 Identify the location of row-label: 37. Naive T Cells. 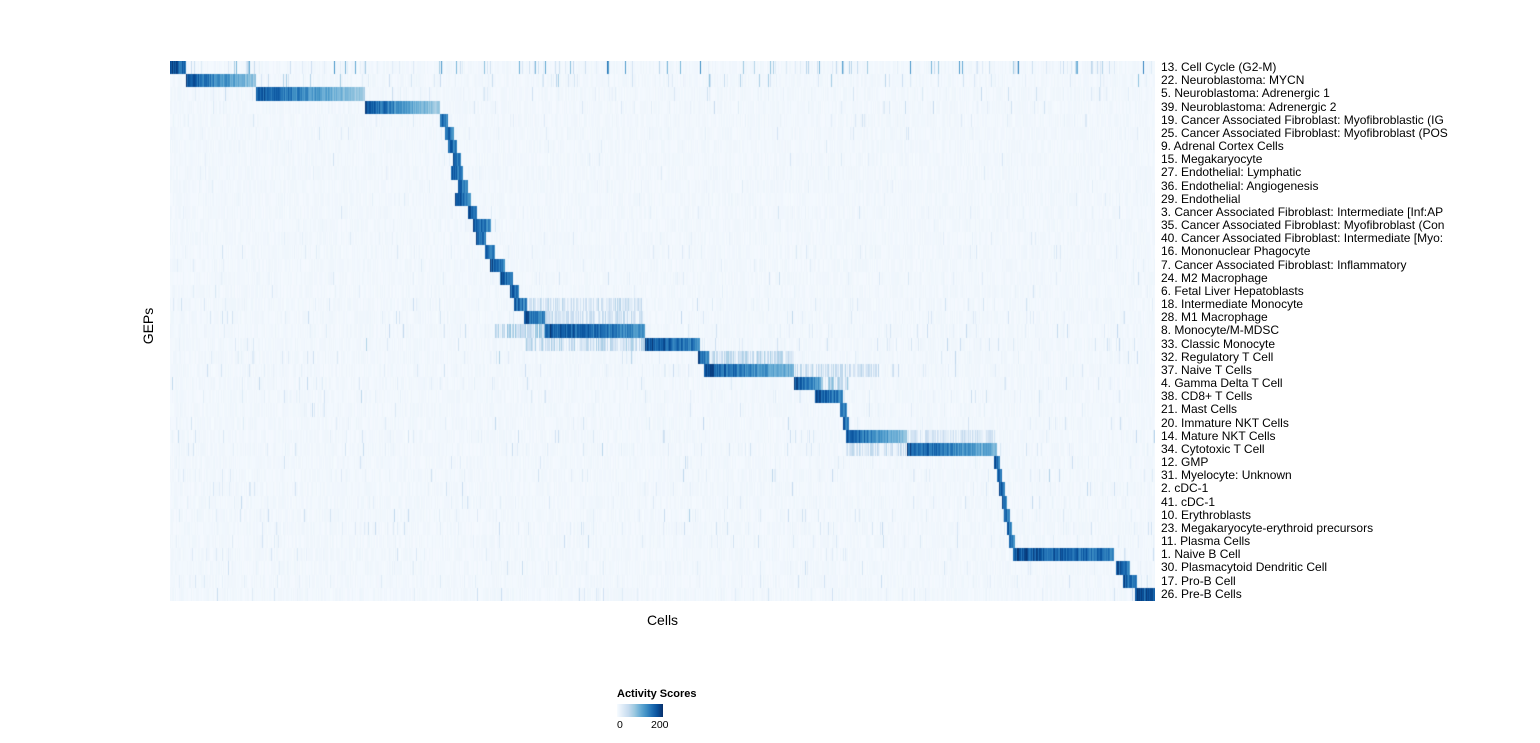
(1206, 370).